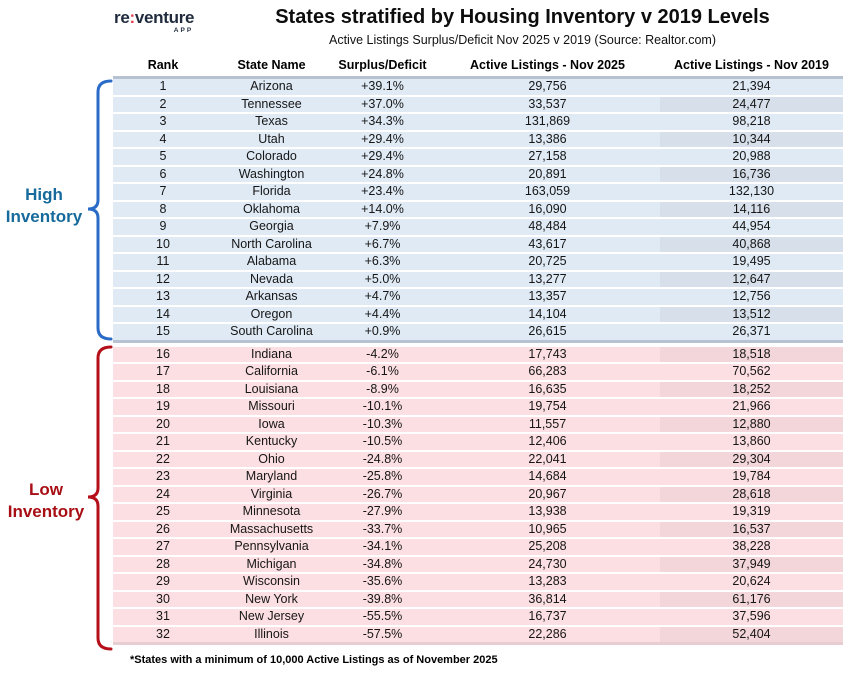 The height and width of the screenshot is (673, 845). What do you see at coordinates (271, 495) in the screenshot?
I see `cell-state: Virginia` at bounding box center [271, 495].